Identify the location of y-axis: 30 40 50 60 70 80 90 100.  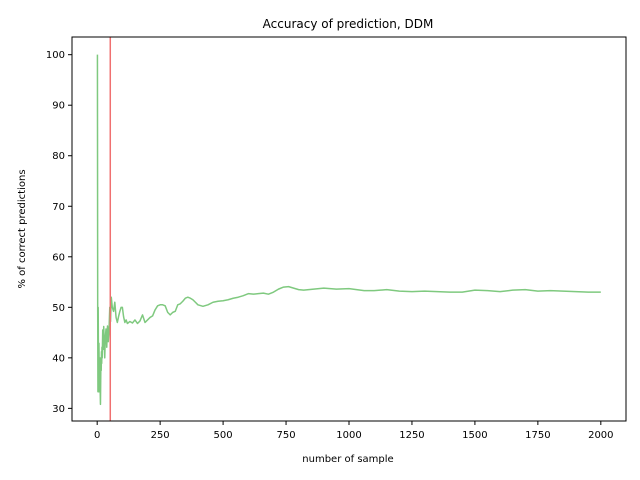
(59, 232).